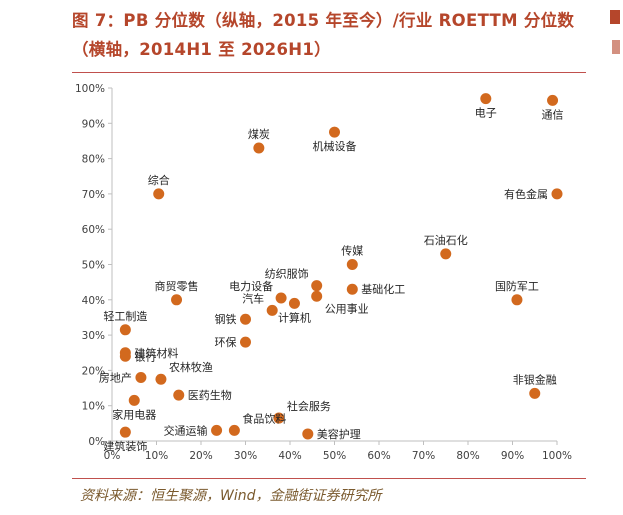  What do you see at coordinates (226, 342) in the screenshot?
I see `point-label: 环保` at bounding box center [226, 342].